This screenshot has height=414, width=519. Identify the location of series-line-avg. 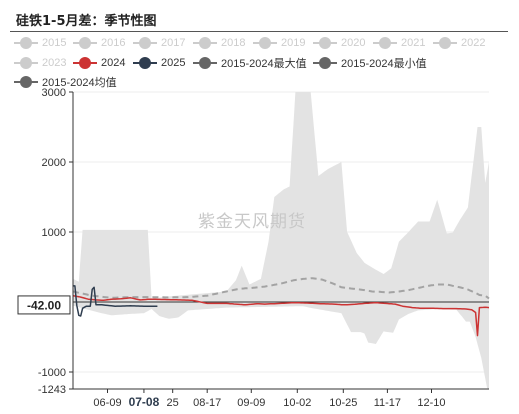
(281, 288).